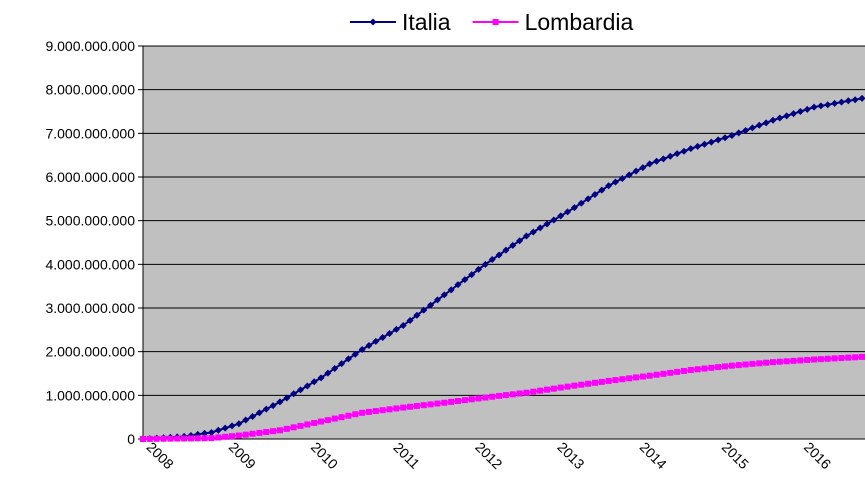  I want to click on x-tick-label: 2013, so click(570, 455).